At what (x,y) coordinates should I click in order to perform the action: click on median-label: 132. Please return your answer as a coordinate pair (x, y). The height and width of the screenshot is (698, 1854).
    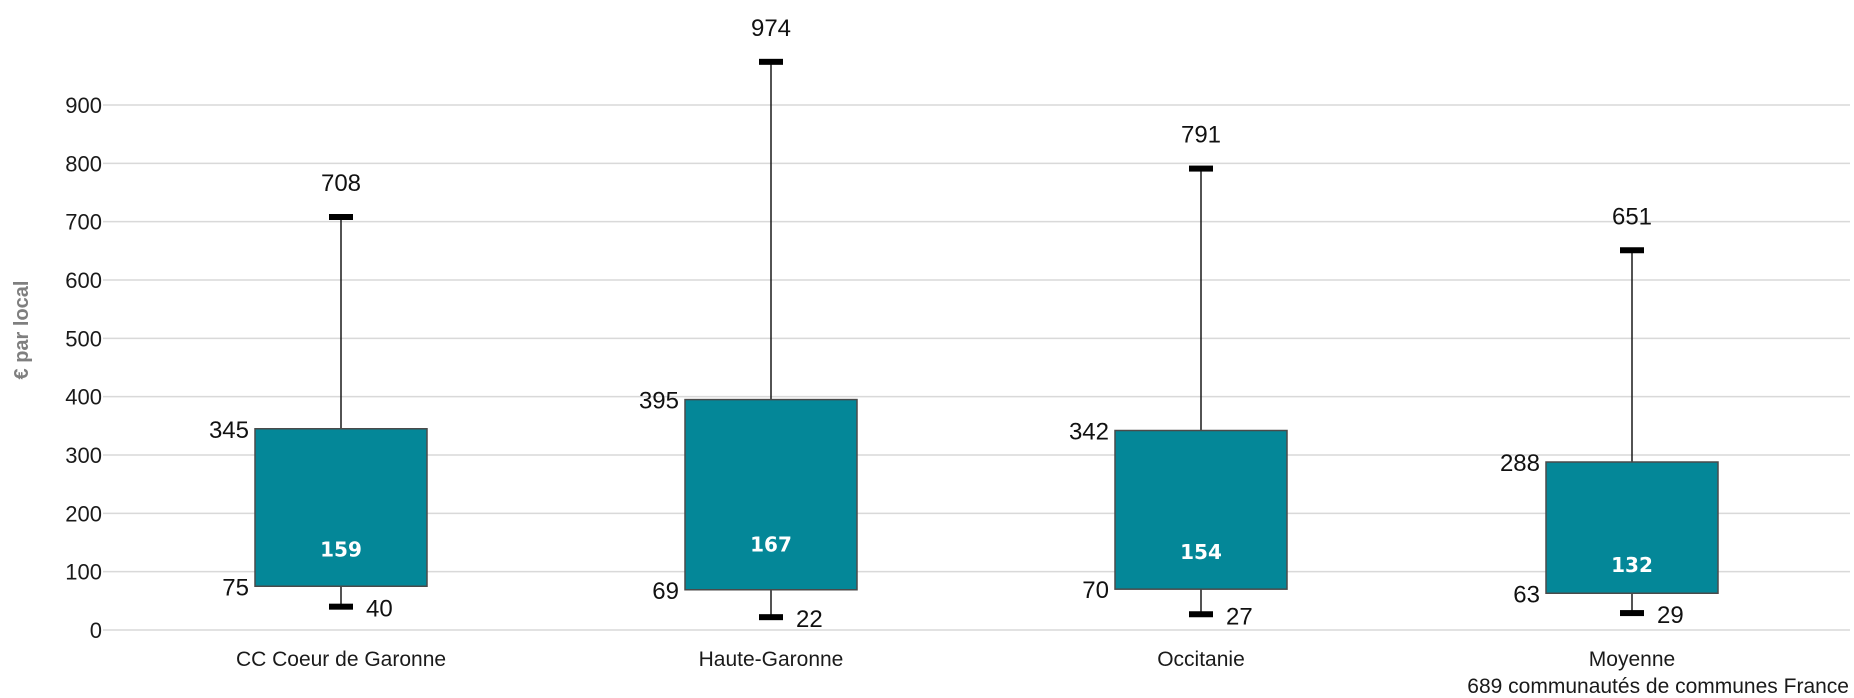
    Looking at the image, I should click on (1632, 565).